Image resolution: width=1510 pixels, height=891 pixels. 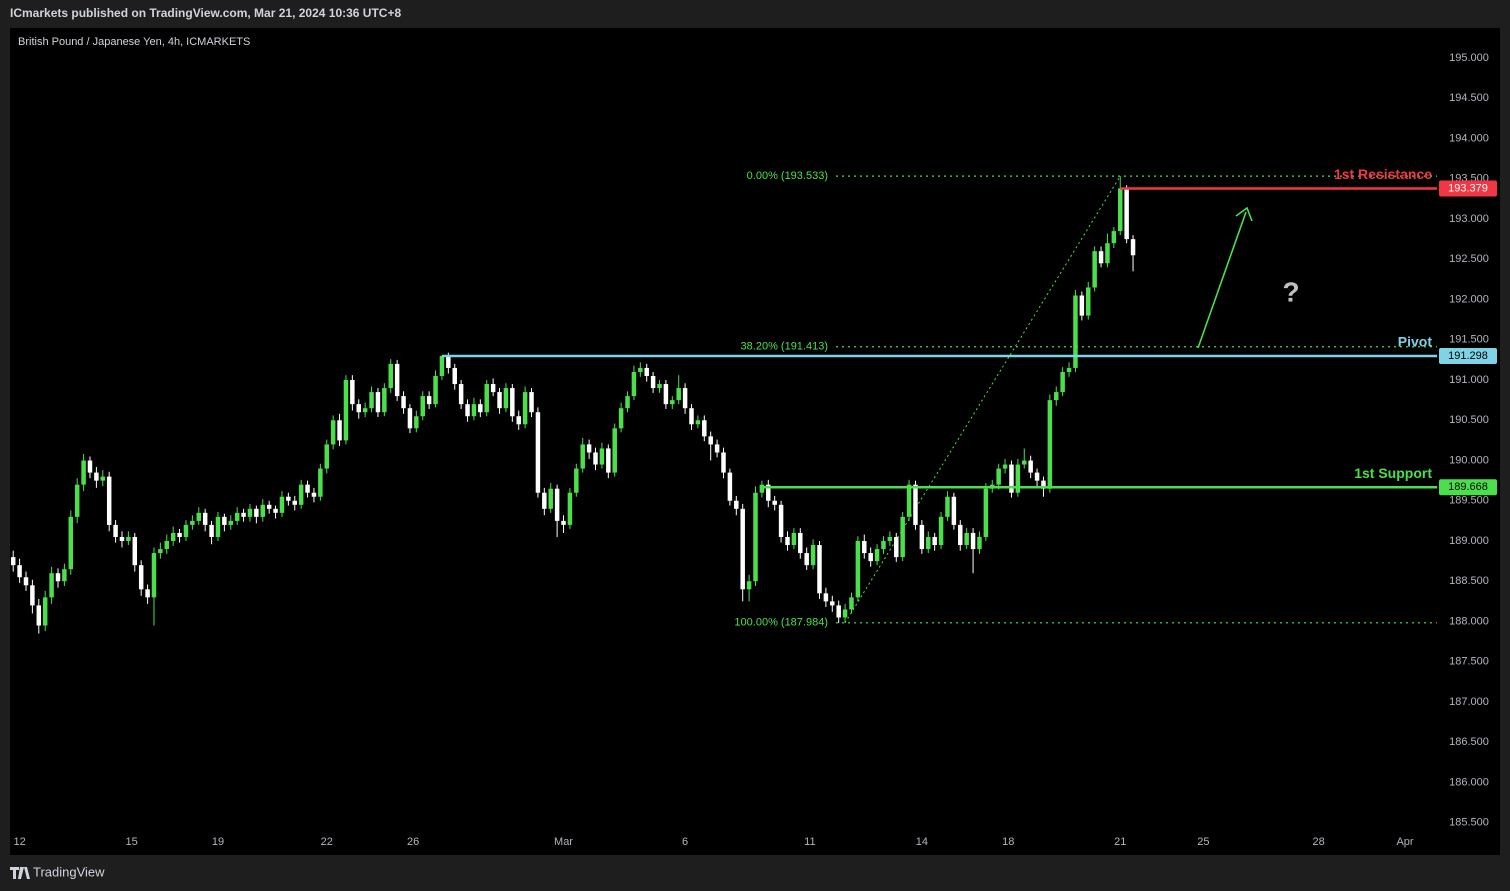 I want to click on x-tick-label: 18, so click(x=1008, y=842).